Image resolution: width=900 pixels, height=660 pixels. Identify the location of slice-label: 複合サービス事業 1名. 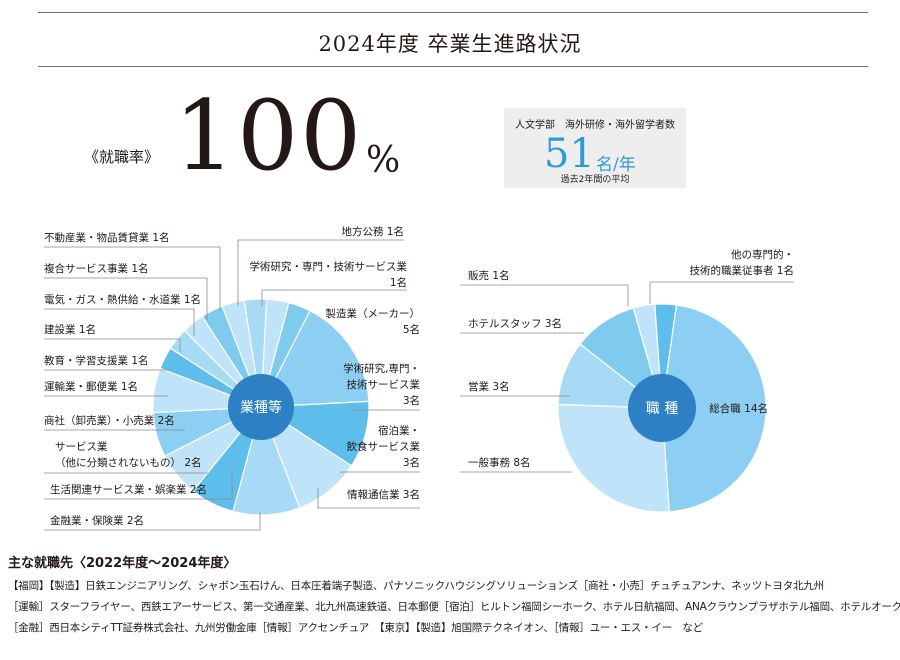
(96, 268).